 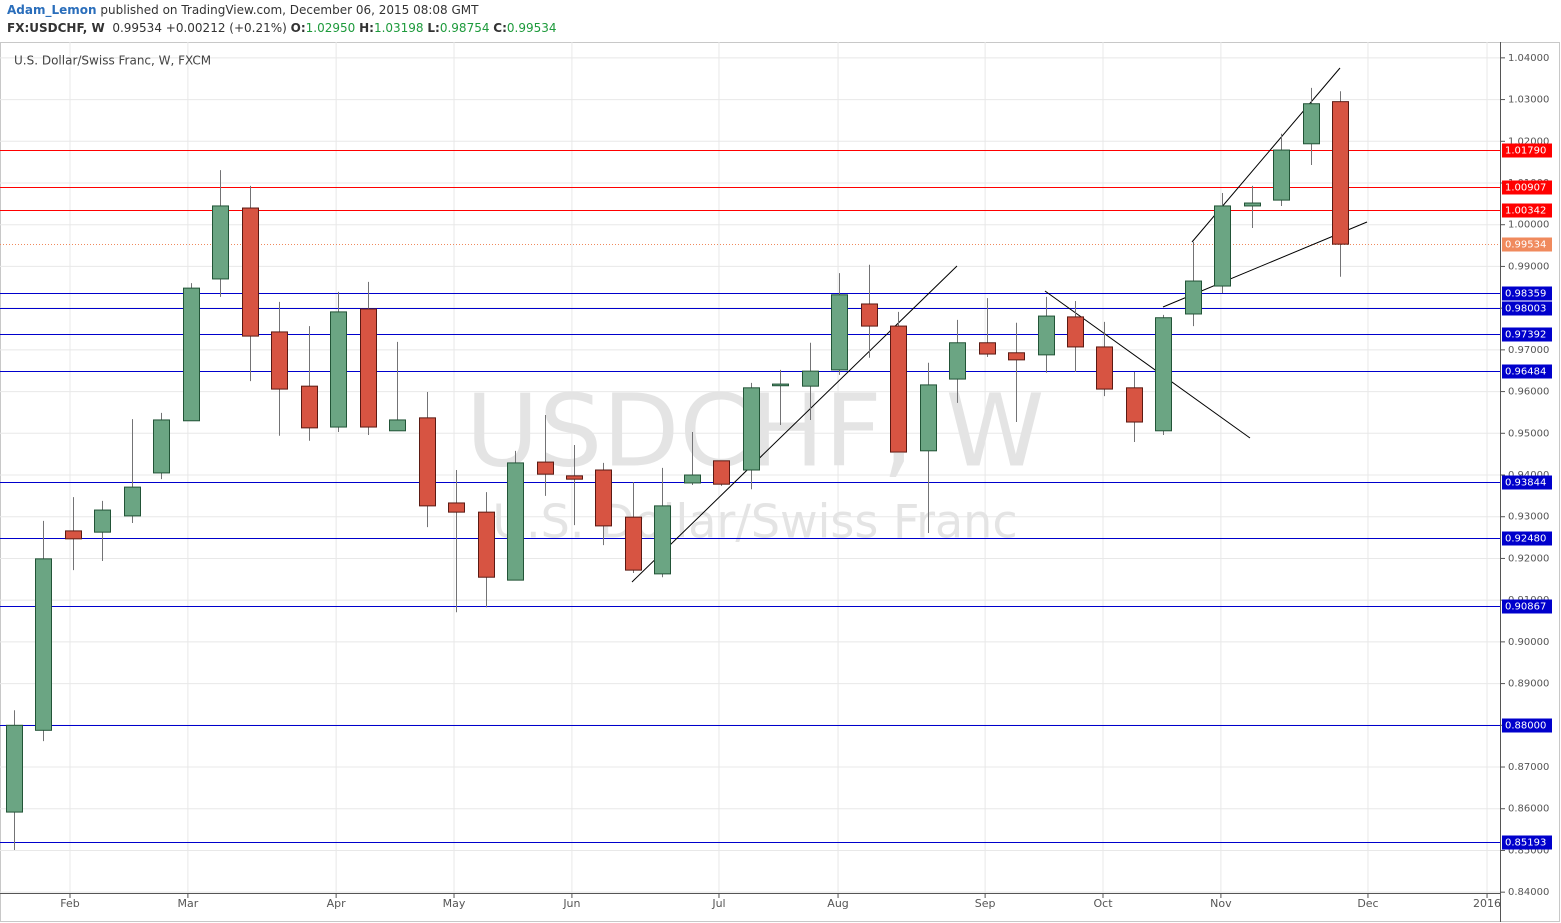 What do you see at coordinates (1528, 809) in the screenshot?
I see `y-tick-label: 0.86000` at bounding box center [1528, 809].